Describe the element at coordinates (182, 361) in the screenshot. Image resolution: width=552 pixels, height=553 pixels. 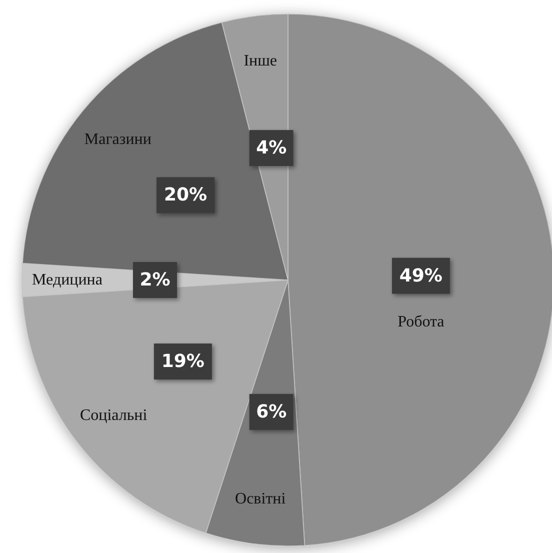
I see `data-label: 19%` at that location.